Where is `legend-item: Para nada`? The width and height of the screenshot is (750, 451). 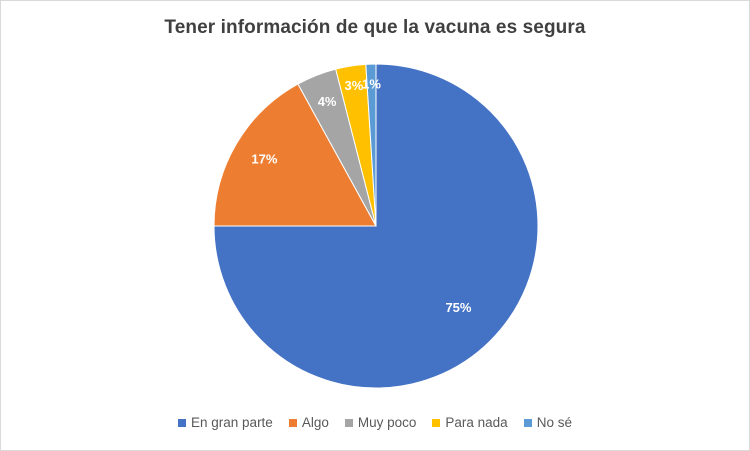
legend-item: Para nada is located at coordinates (470, 422).